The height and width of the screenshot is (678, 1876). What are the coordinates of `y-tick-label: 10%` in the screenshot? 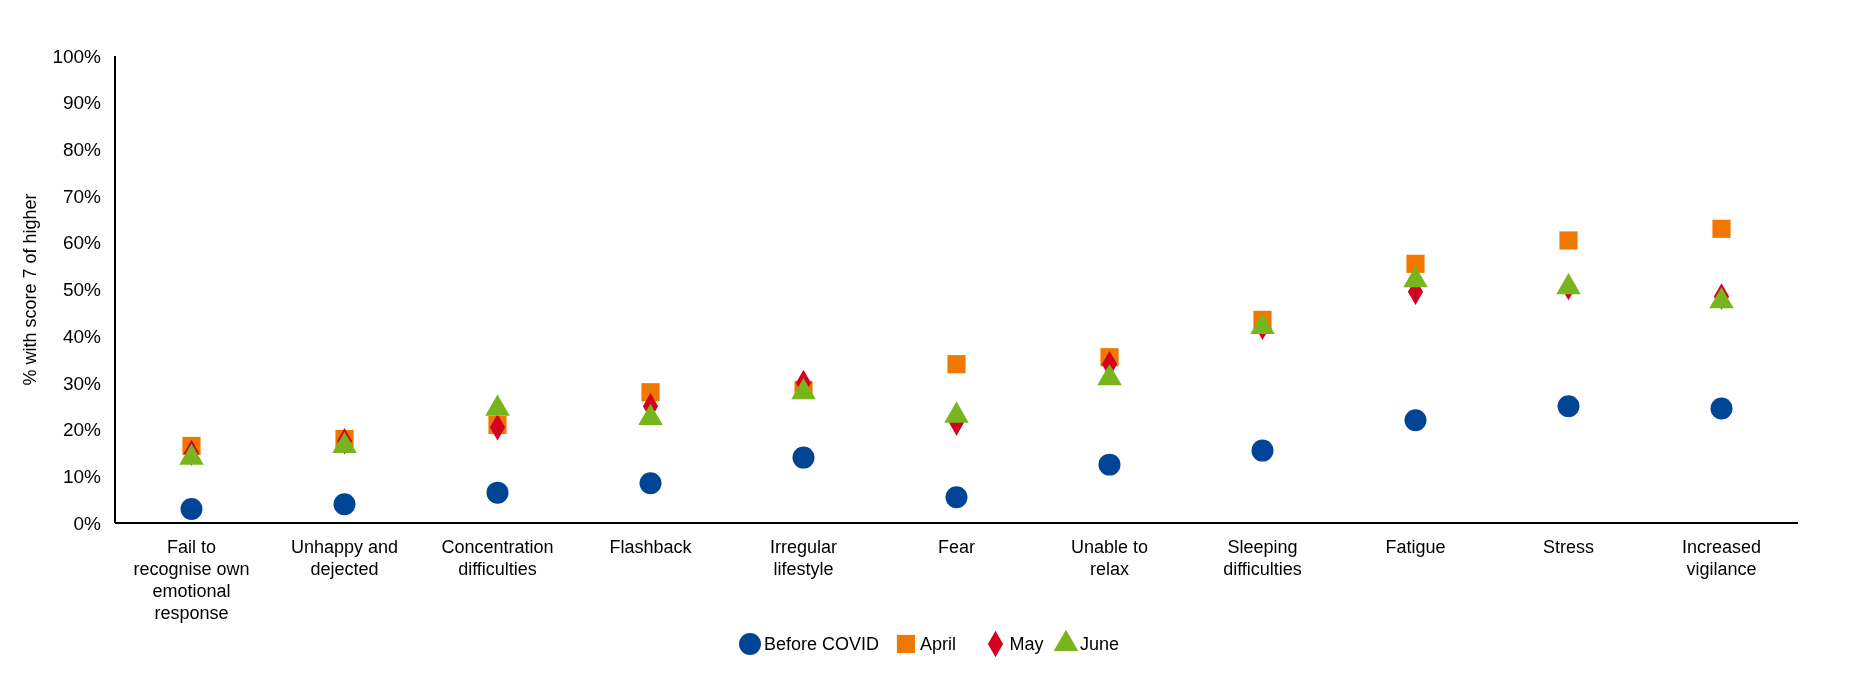 It's located at (82, 476).